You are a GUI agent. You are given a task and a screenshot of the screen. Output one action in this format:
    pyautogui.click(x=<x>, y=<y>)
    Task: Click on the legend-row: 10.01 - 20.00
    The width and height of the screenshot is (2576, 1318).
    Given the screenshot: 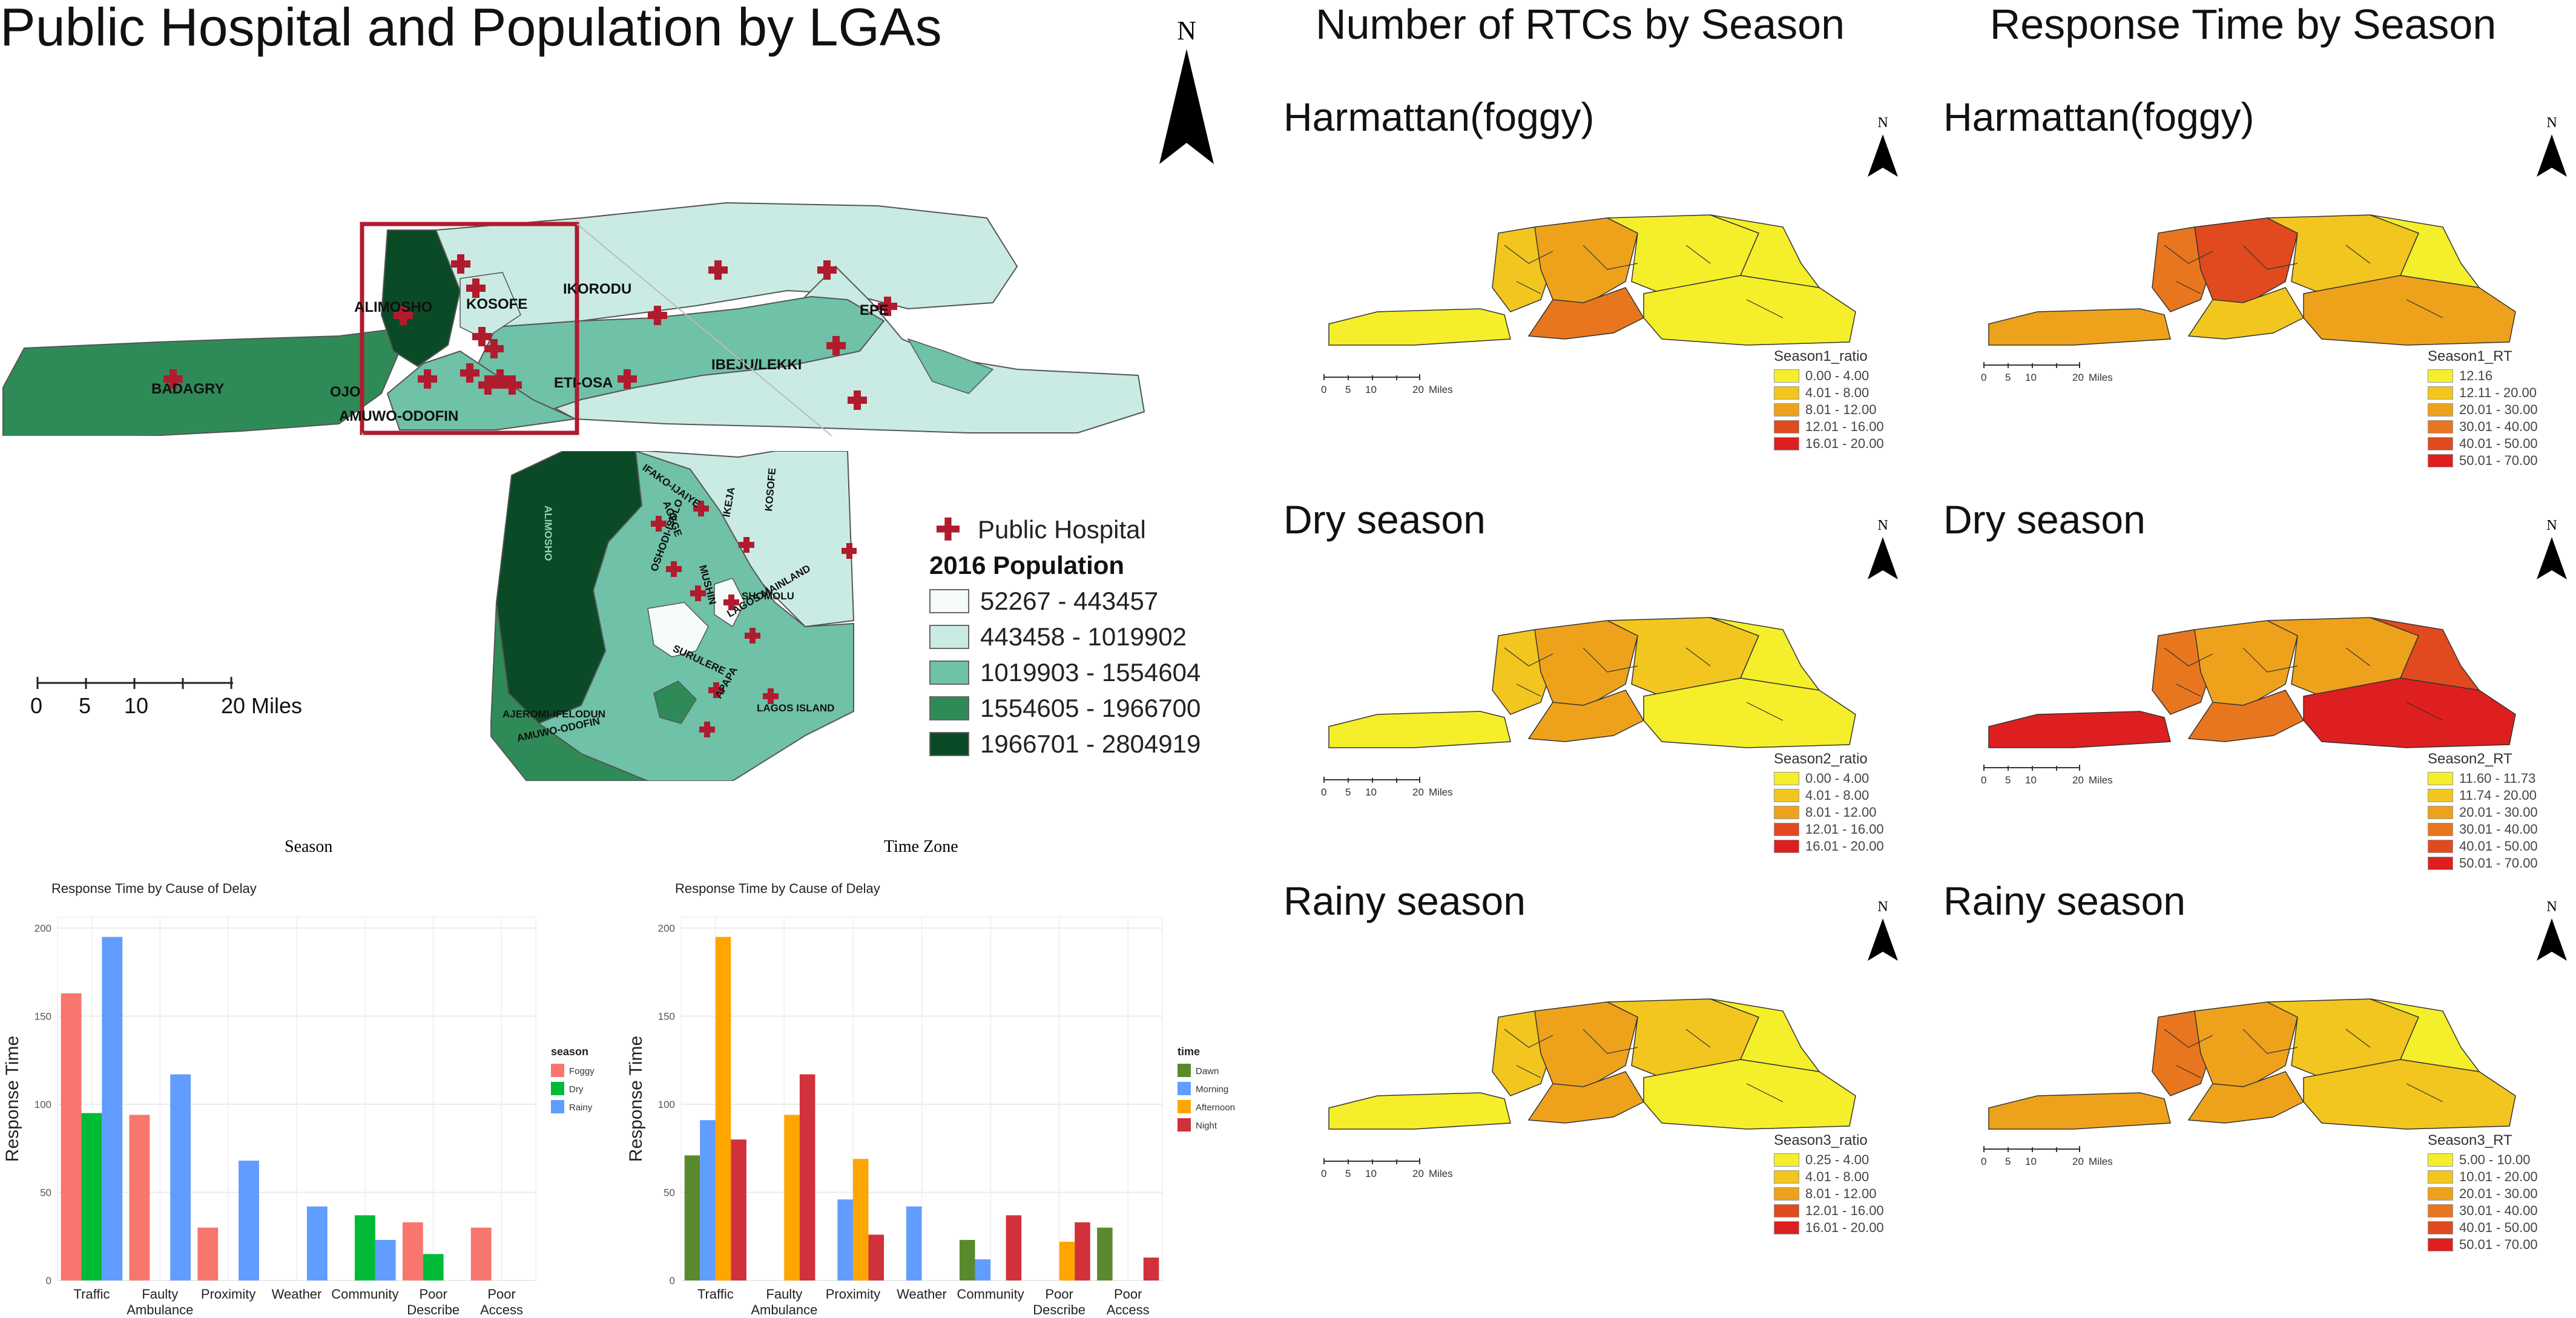 What is the action you would take?
    pyautogui.click(x=2483, y=1177)
    